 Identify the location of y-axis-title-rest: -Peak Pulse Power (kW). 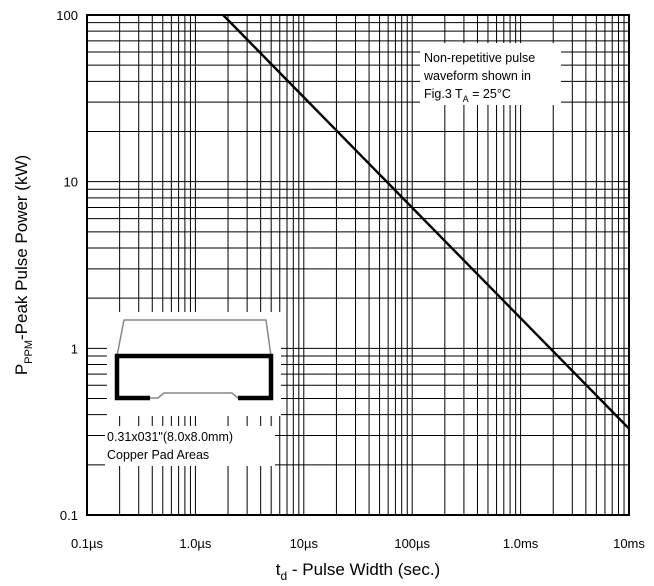
(21, 247).